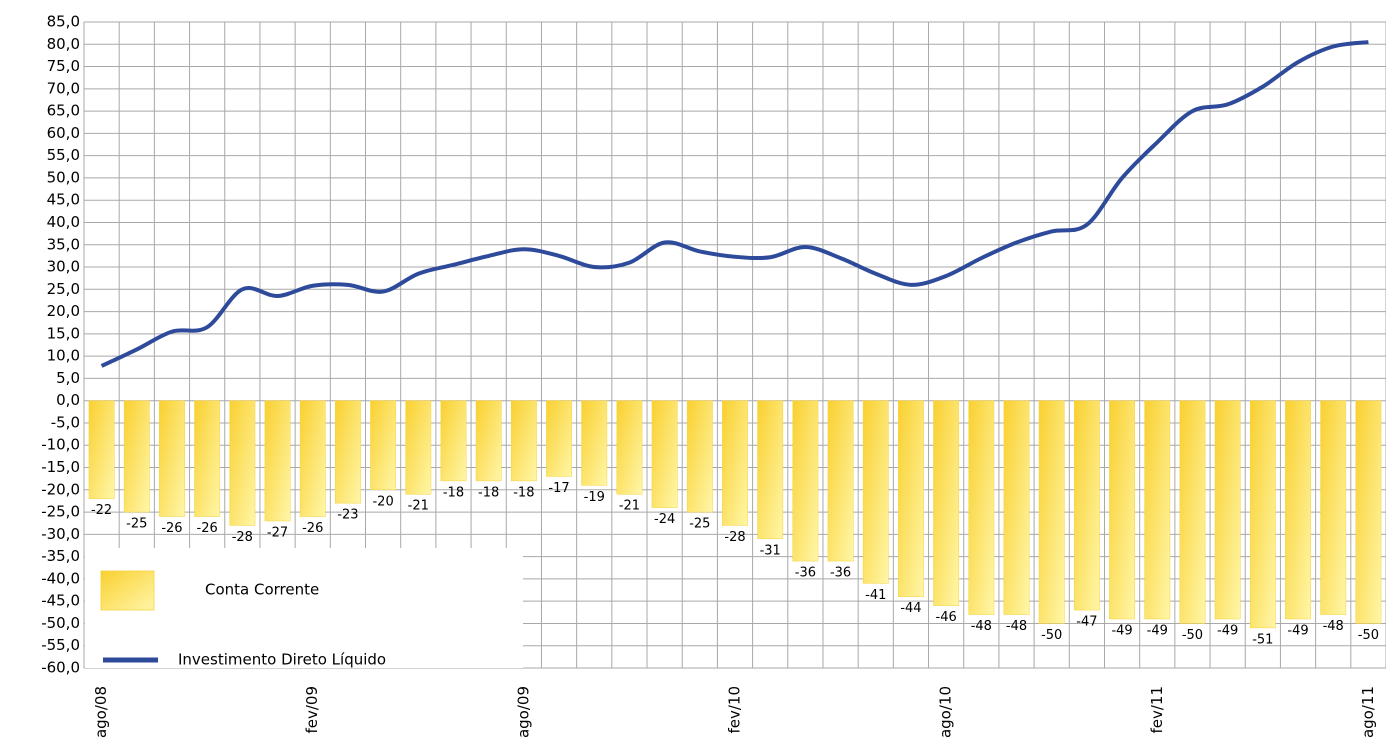 The image size is (1386, 751). Describe the element at coordinates (60, 445) in the screenshot. I see `y-tick-label: -10,0` at that location.